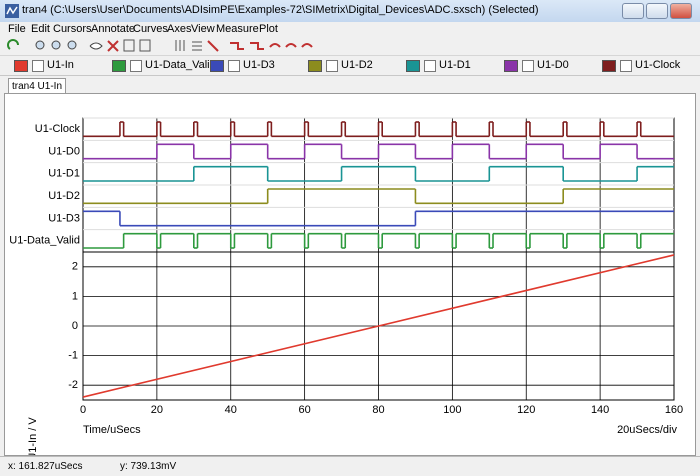 Image resolution: width=700 pixels, height=476 pixels. I want to click on menu-item: Measure, so click(237, 29).